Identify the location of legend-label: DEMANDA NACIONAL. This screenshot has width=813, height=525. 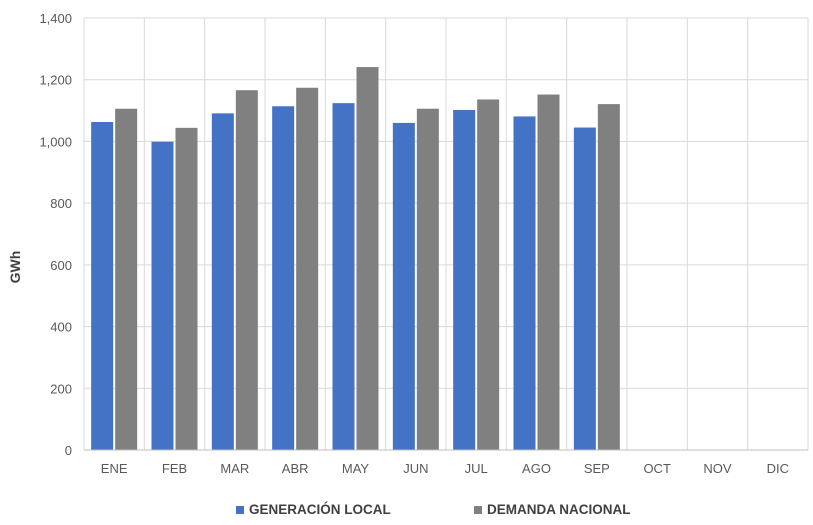
(559, 509).